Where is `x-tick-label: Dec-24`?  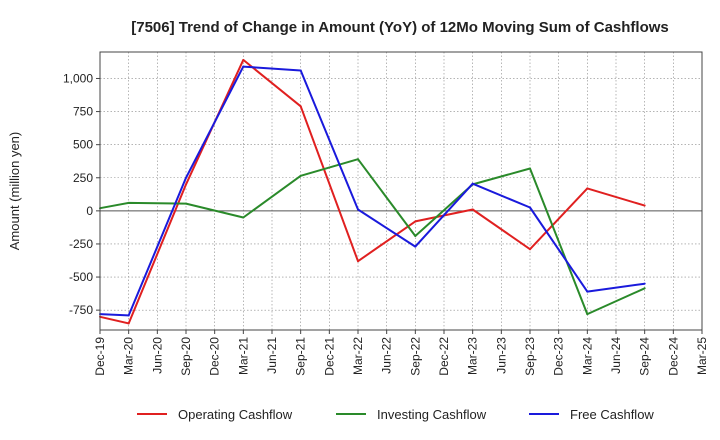 x-tick-label: Dec-24 is located at coordinates (673, 356).